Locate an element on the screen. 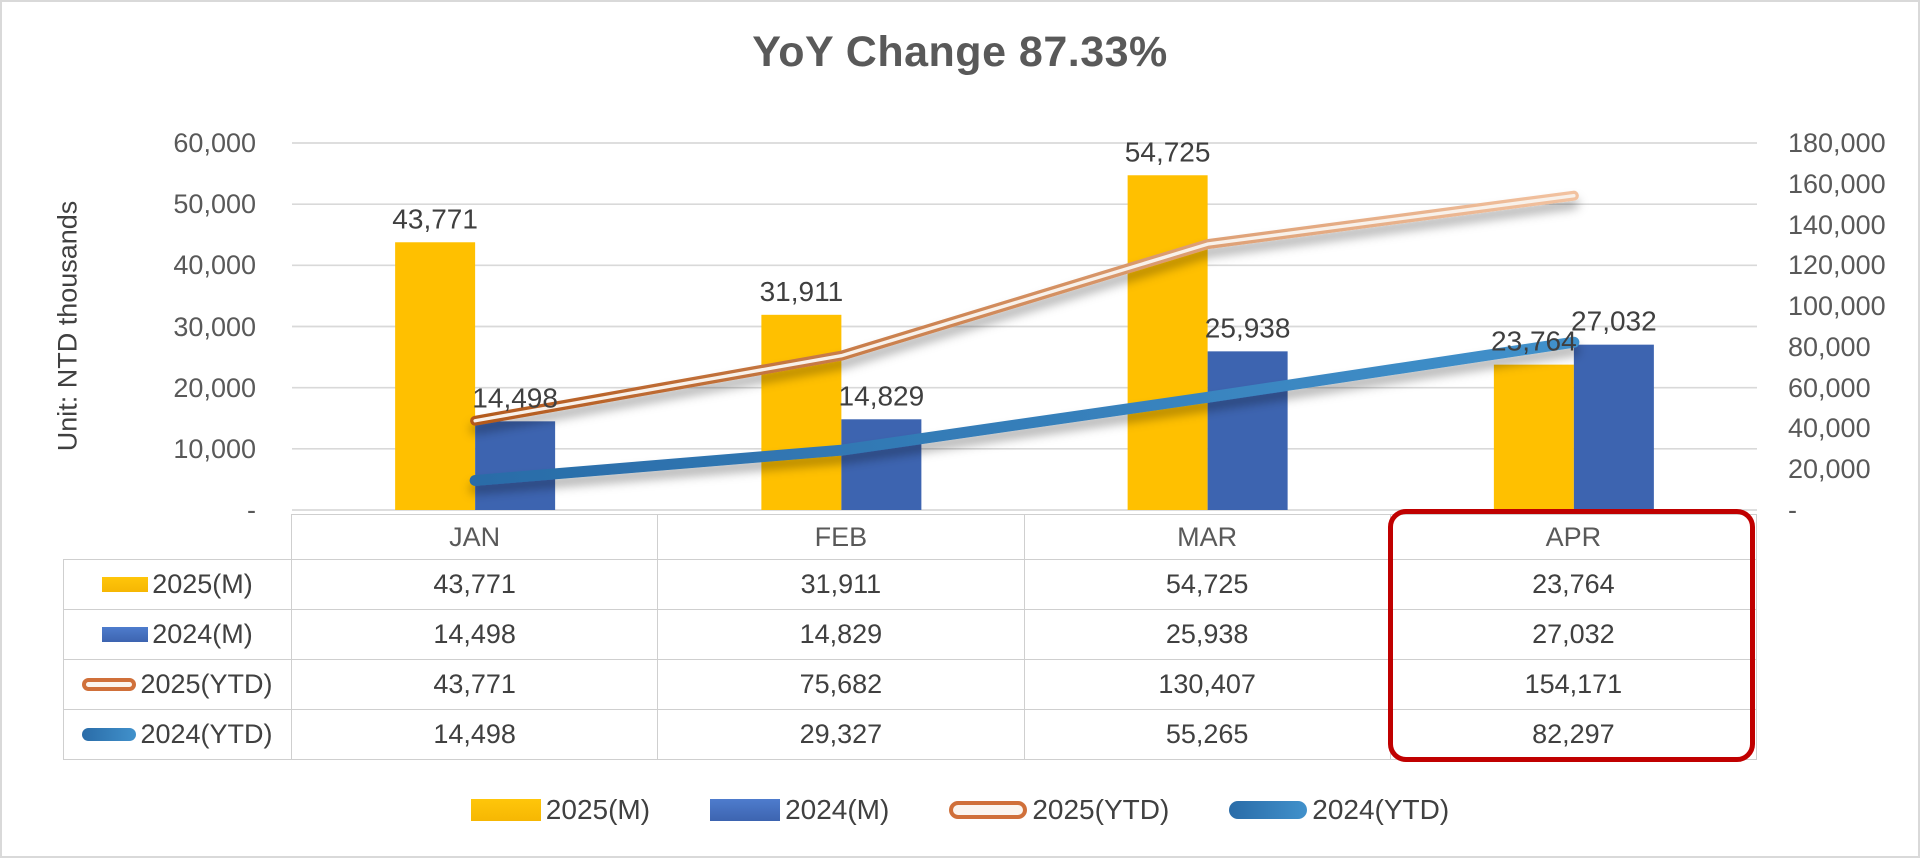 The height and width of the screenshot is (858, 1920). right-axis-tick: 100,000 is located at coordinates (1837, 306).